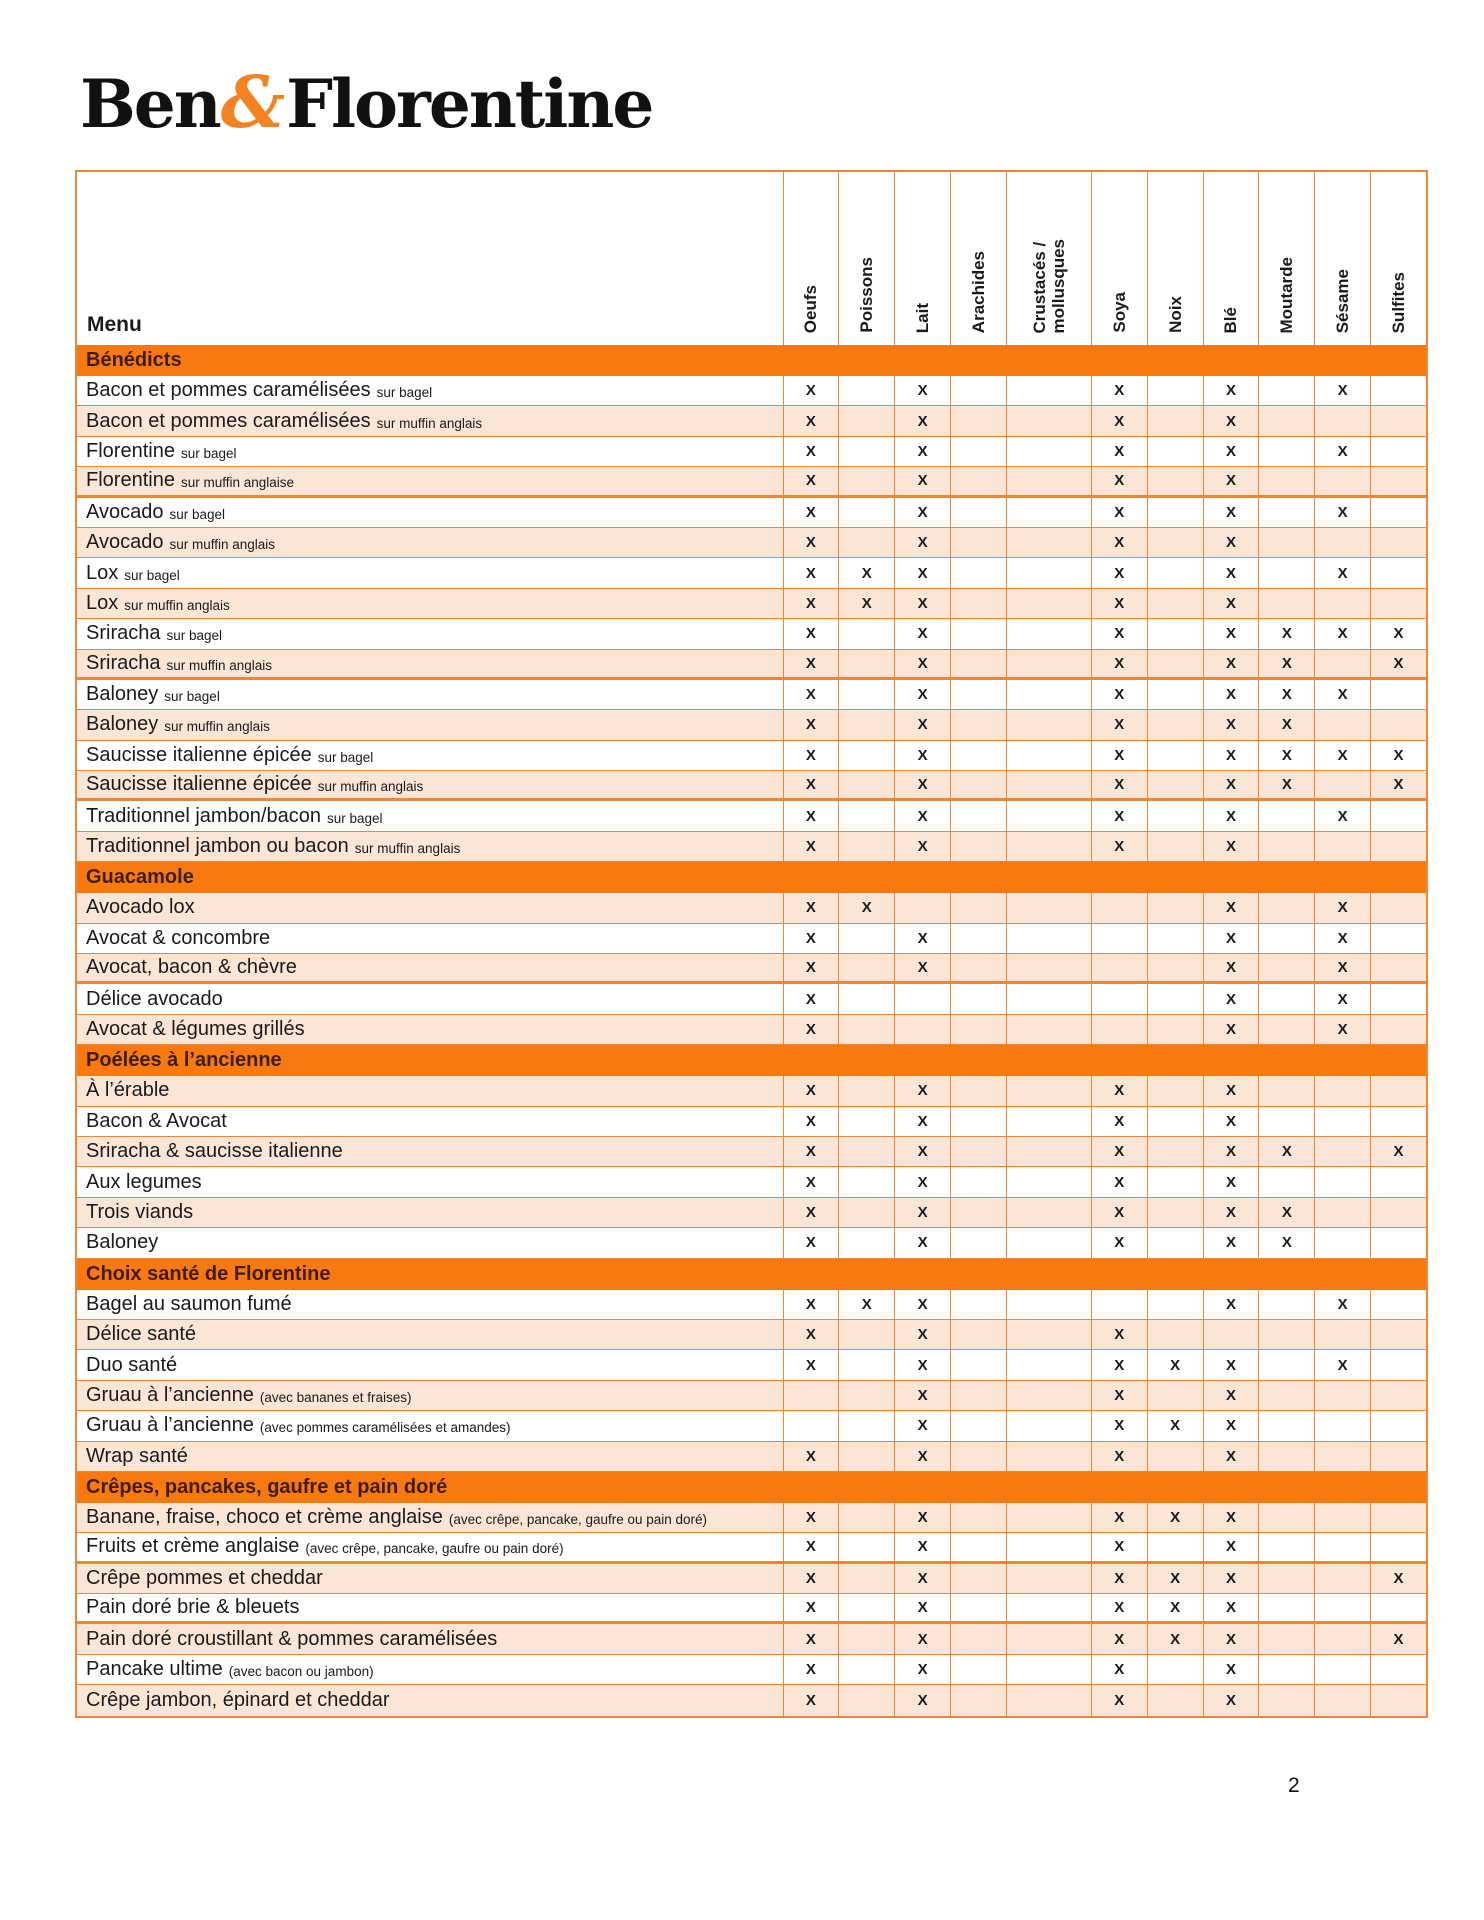 Image resolution: width=1484 pixels, height=1920 pixels. What do you see at coordinates (430, 1151) in the screenshot?
I see `menu-item-cell: Sriracha & saucisse italienne` at bounding box center [430, 1151].